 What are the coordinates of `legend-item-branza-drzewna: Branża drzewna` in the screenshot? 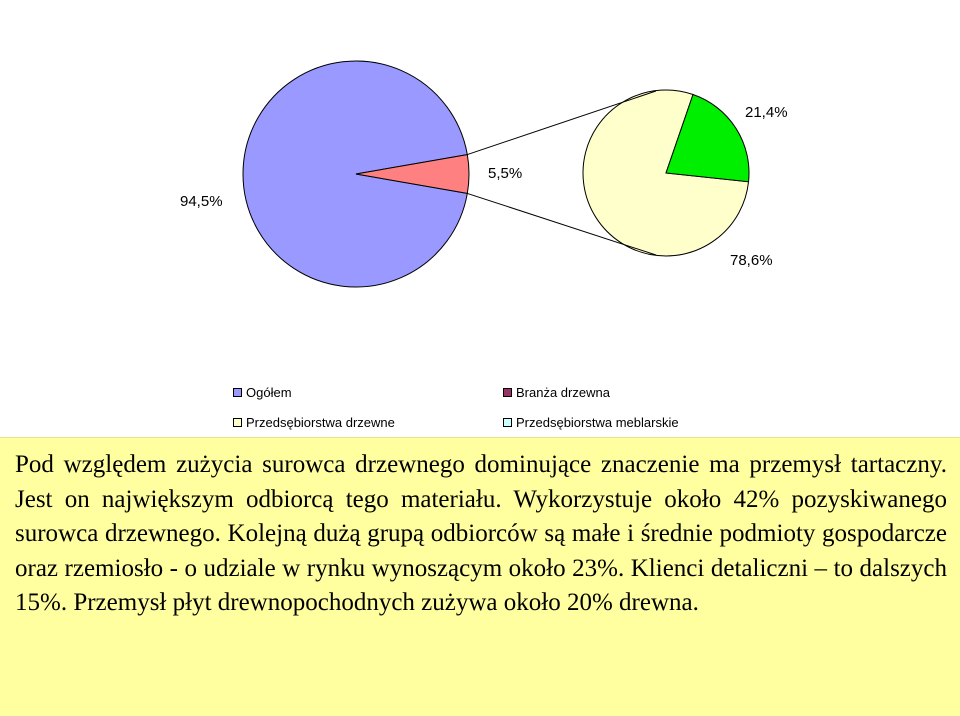 It's located at (556, 392).